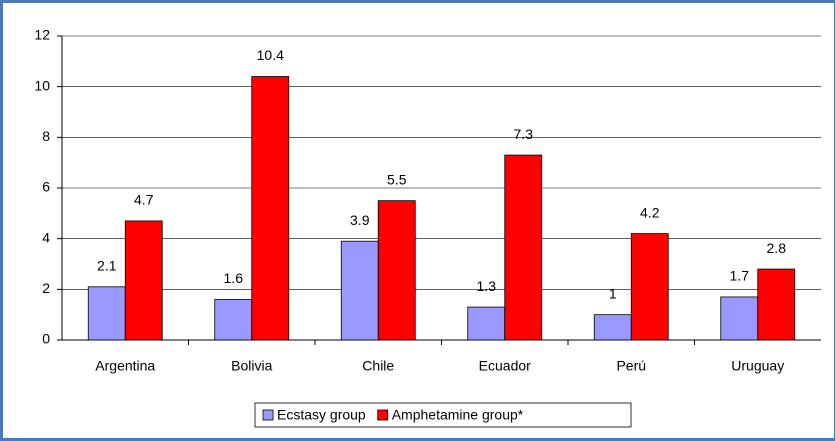  I want to click on y-tick-label: 8, so click(46, 136).